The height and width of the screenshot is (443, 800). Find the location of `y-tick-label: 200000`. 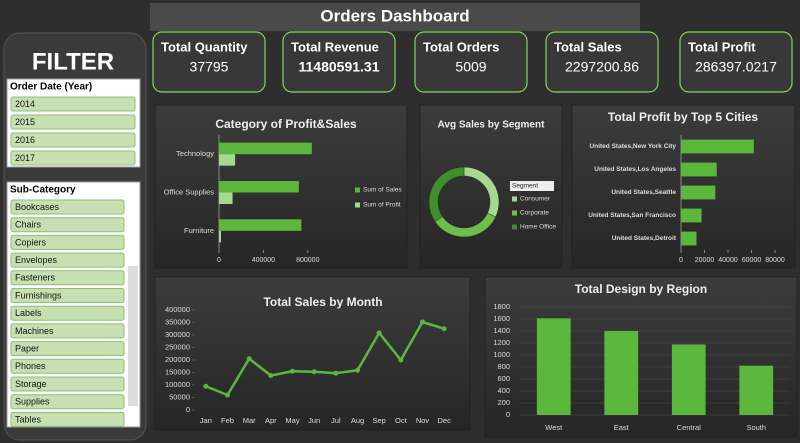

y-tick-label: 200000 is located at coordinates (177, 359).